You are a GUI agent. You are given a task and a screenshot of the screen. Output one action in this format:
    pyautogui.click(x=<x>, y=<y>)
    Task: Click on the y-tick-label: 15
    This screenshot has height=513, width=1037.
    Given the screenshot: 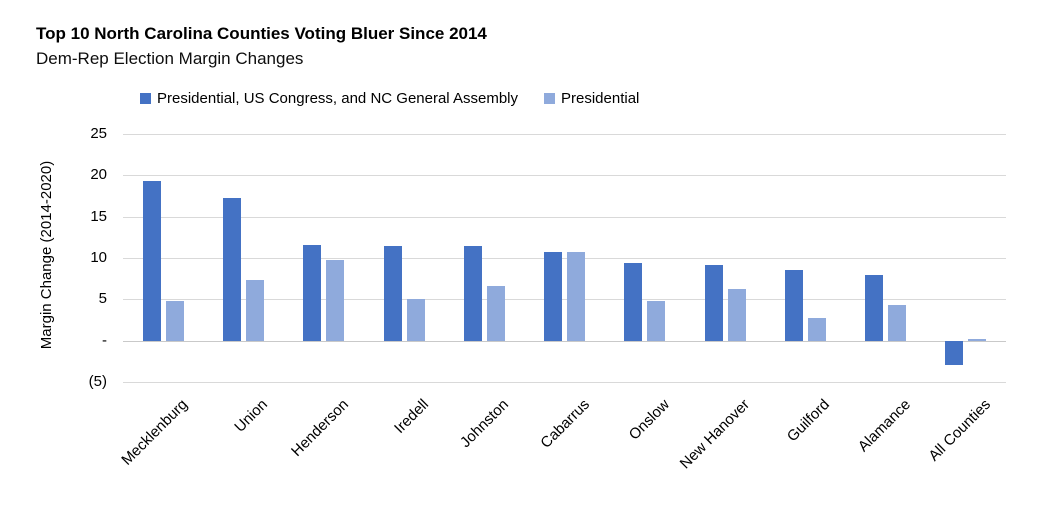 What is the action you would take?
    pyautogui.click(x=98, y=216)
    